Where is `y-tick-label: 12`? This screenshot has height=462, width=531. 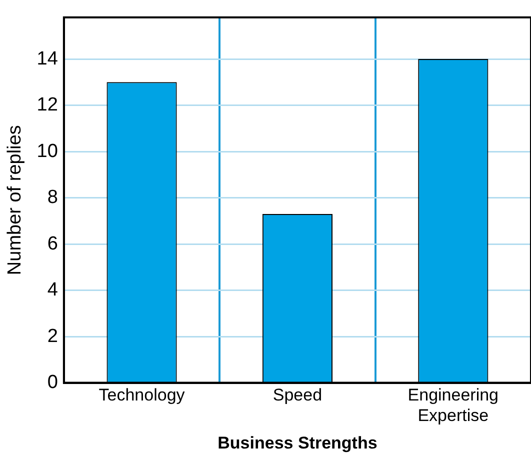 y-tick-label: 12 is located at coordinates (47, 105).